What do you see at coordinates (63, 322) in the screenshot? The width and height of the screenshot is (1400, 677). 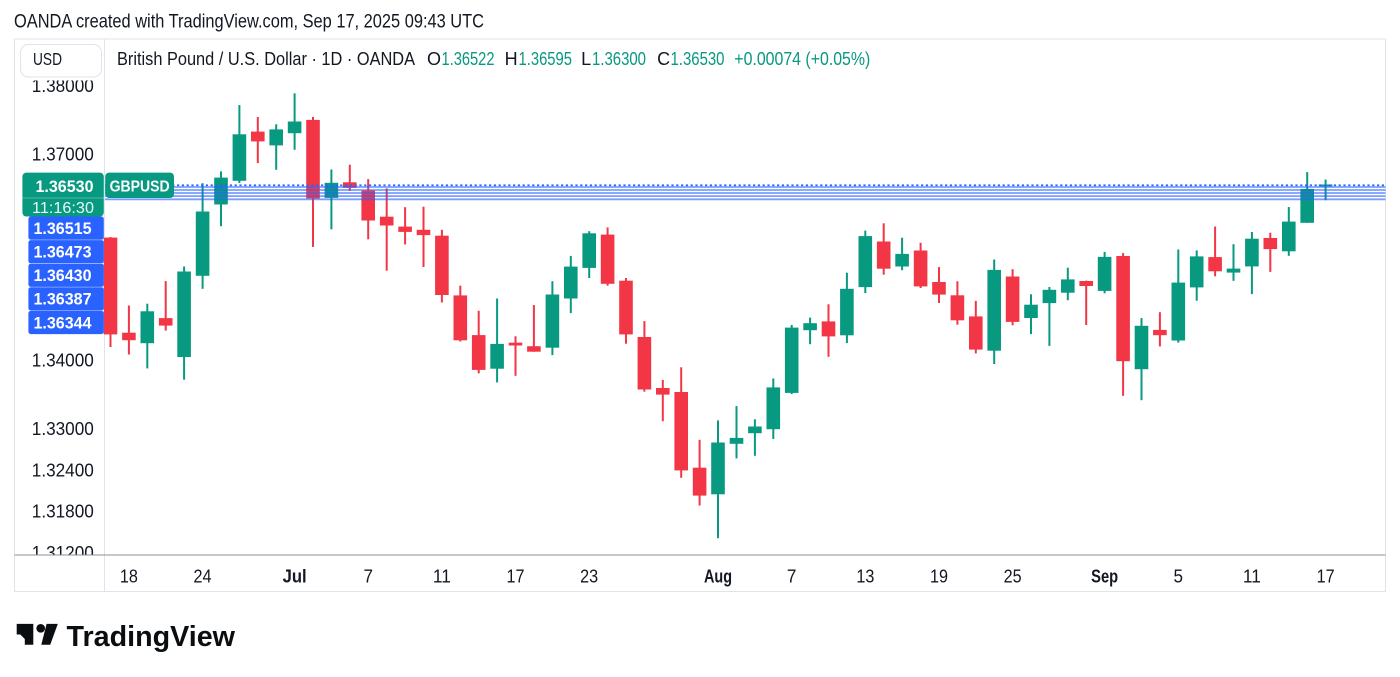 I see `svg-text: 1.36344` at bounding box center [63, 322].